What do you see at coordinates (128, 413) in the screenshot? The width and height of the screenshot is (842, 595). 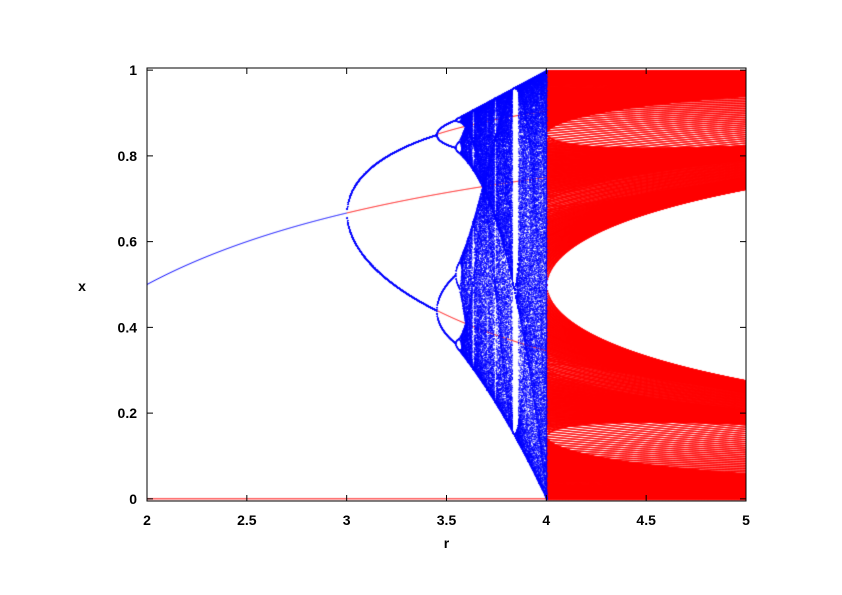 I see `y-tick-label: 0.2` at bounding box center [128, 413].